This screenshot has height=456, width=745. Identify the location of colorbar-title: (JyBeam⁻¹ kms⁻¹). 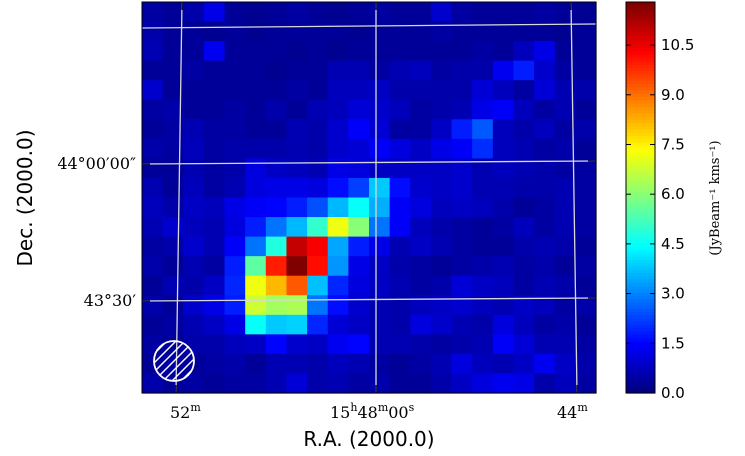
(715, 197).